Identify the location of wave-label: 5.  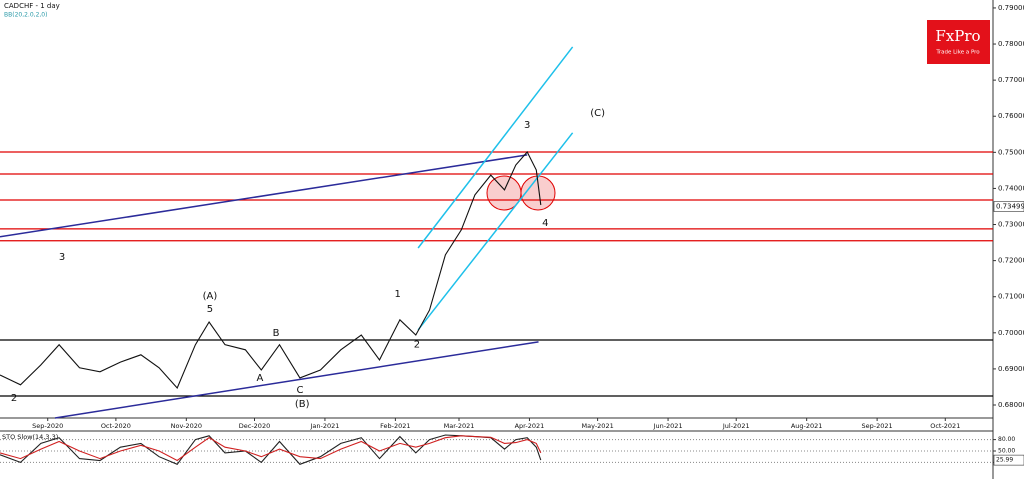
(210, 309).